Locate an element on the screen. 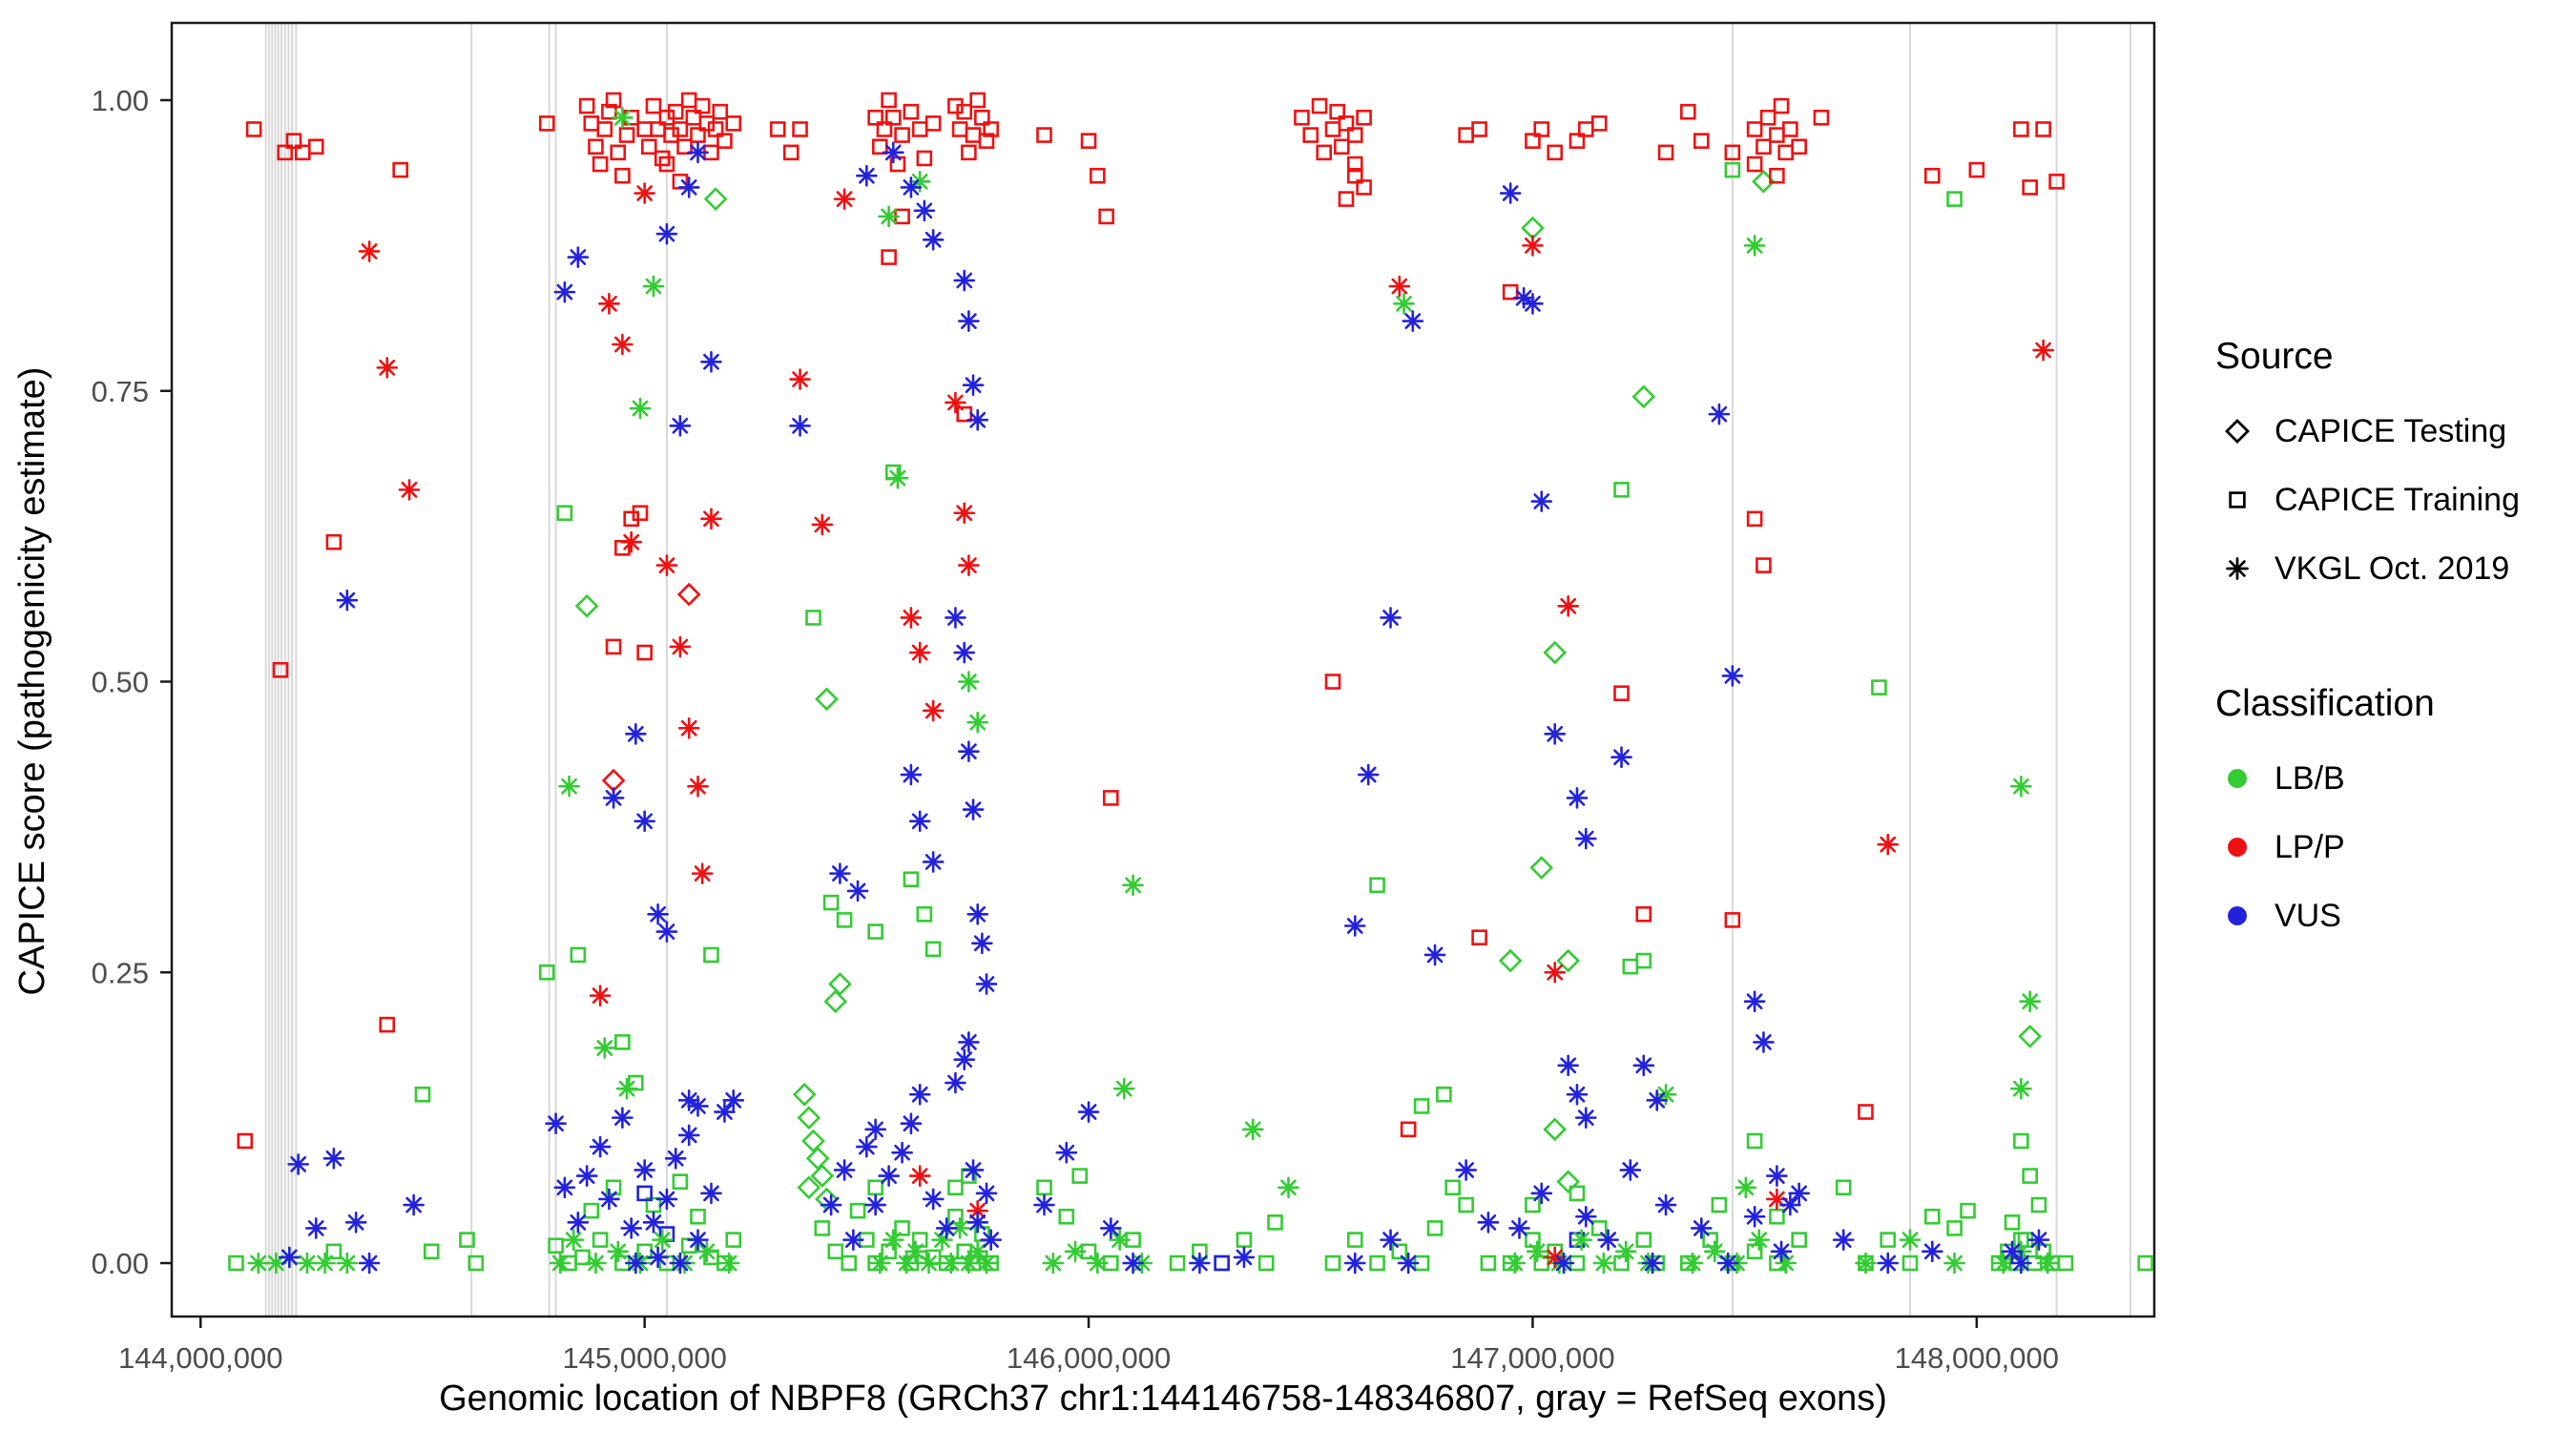 Image resolution: width=2576 pixels, height=1431 pixels. legend-item-label: CAPICE Testing is located at coordinates (2391, 430).